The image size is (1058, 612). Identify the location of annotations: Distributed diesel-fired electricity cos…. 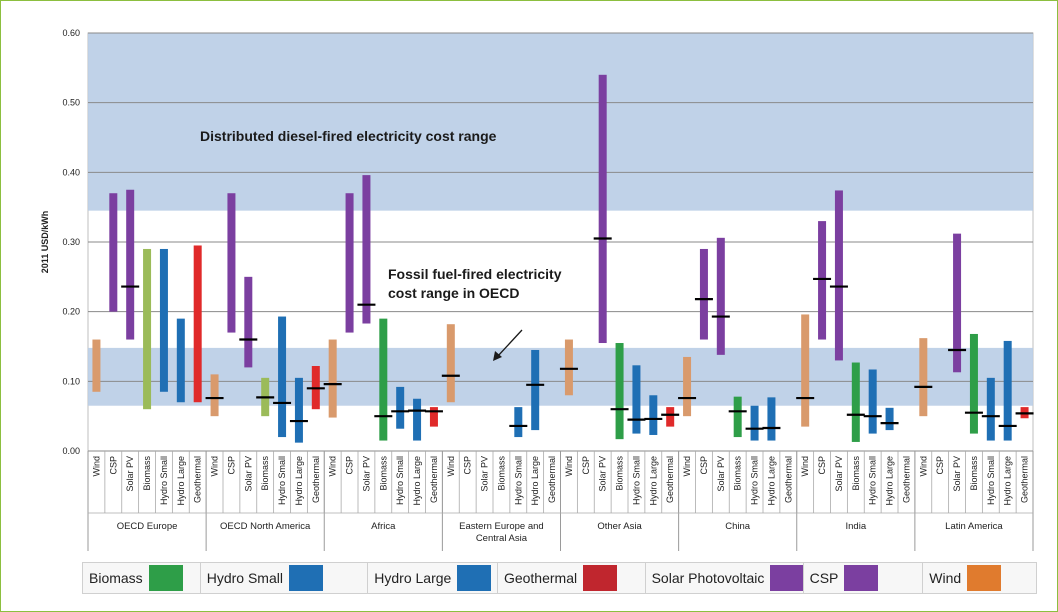
(381, 244).